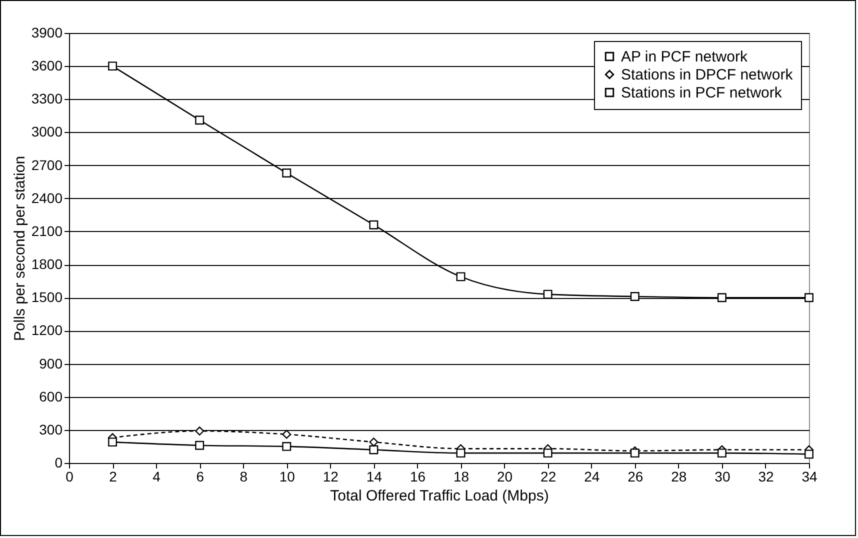 The height and width of the screenshot is (538, 858). What do you see at coordinates (679, 476) in the screenshot?
I see `x-tick-label: 28` at bounding box center [679, 476].